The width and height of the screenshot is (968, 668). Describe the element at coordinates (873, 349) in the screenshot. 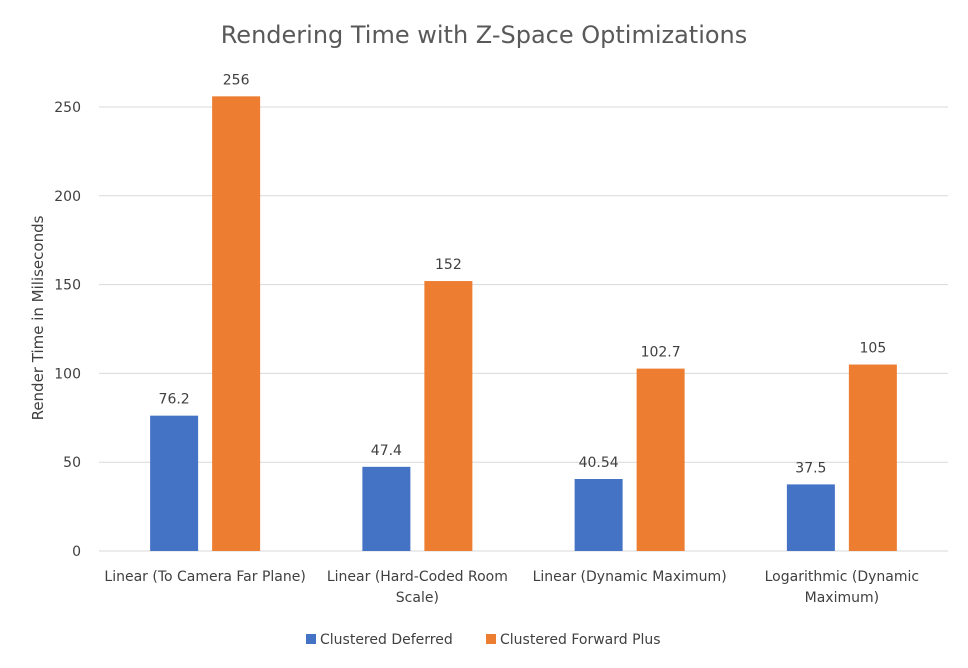

I see `data-label: 105` at that location.